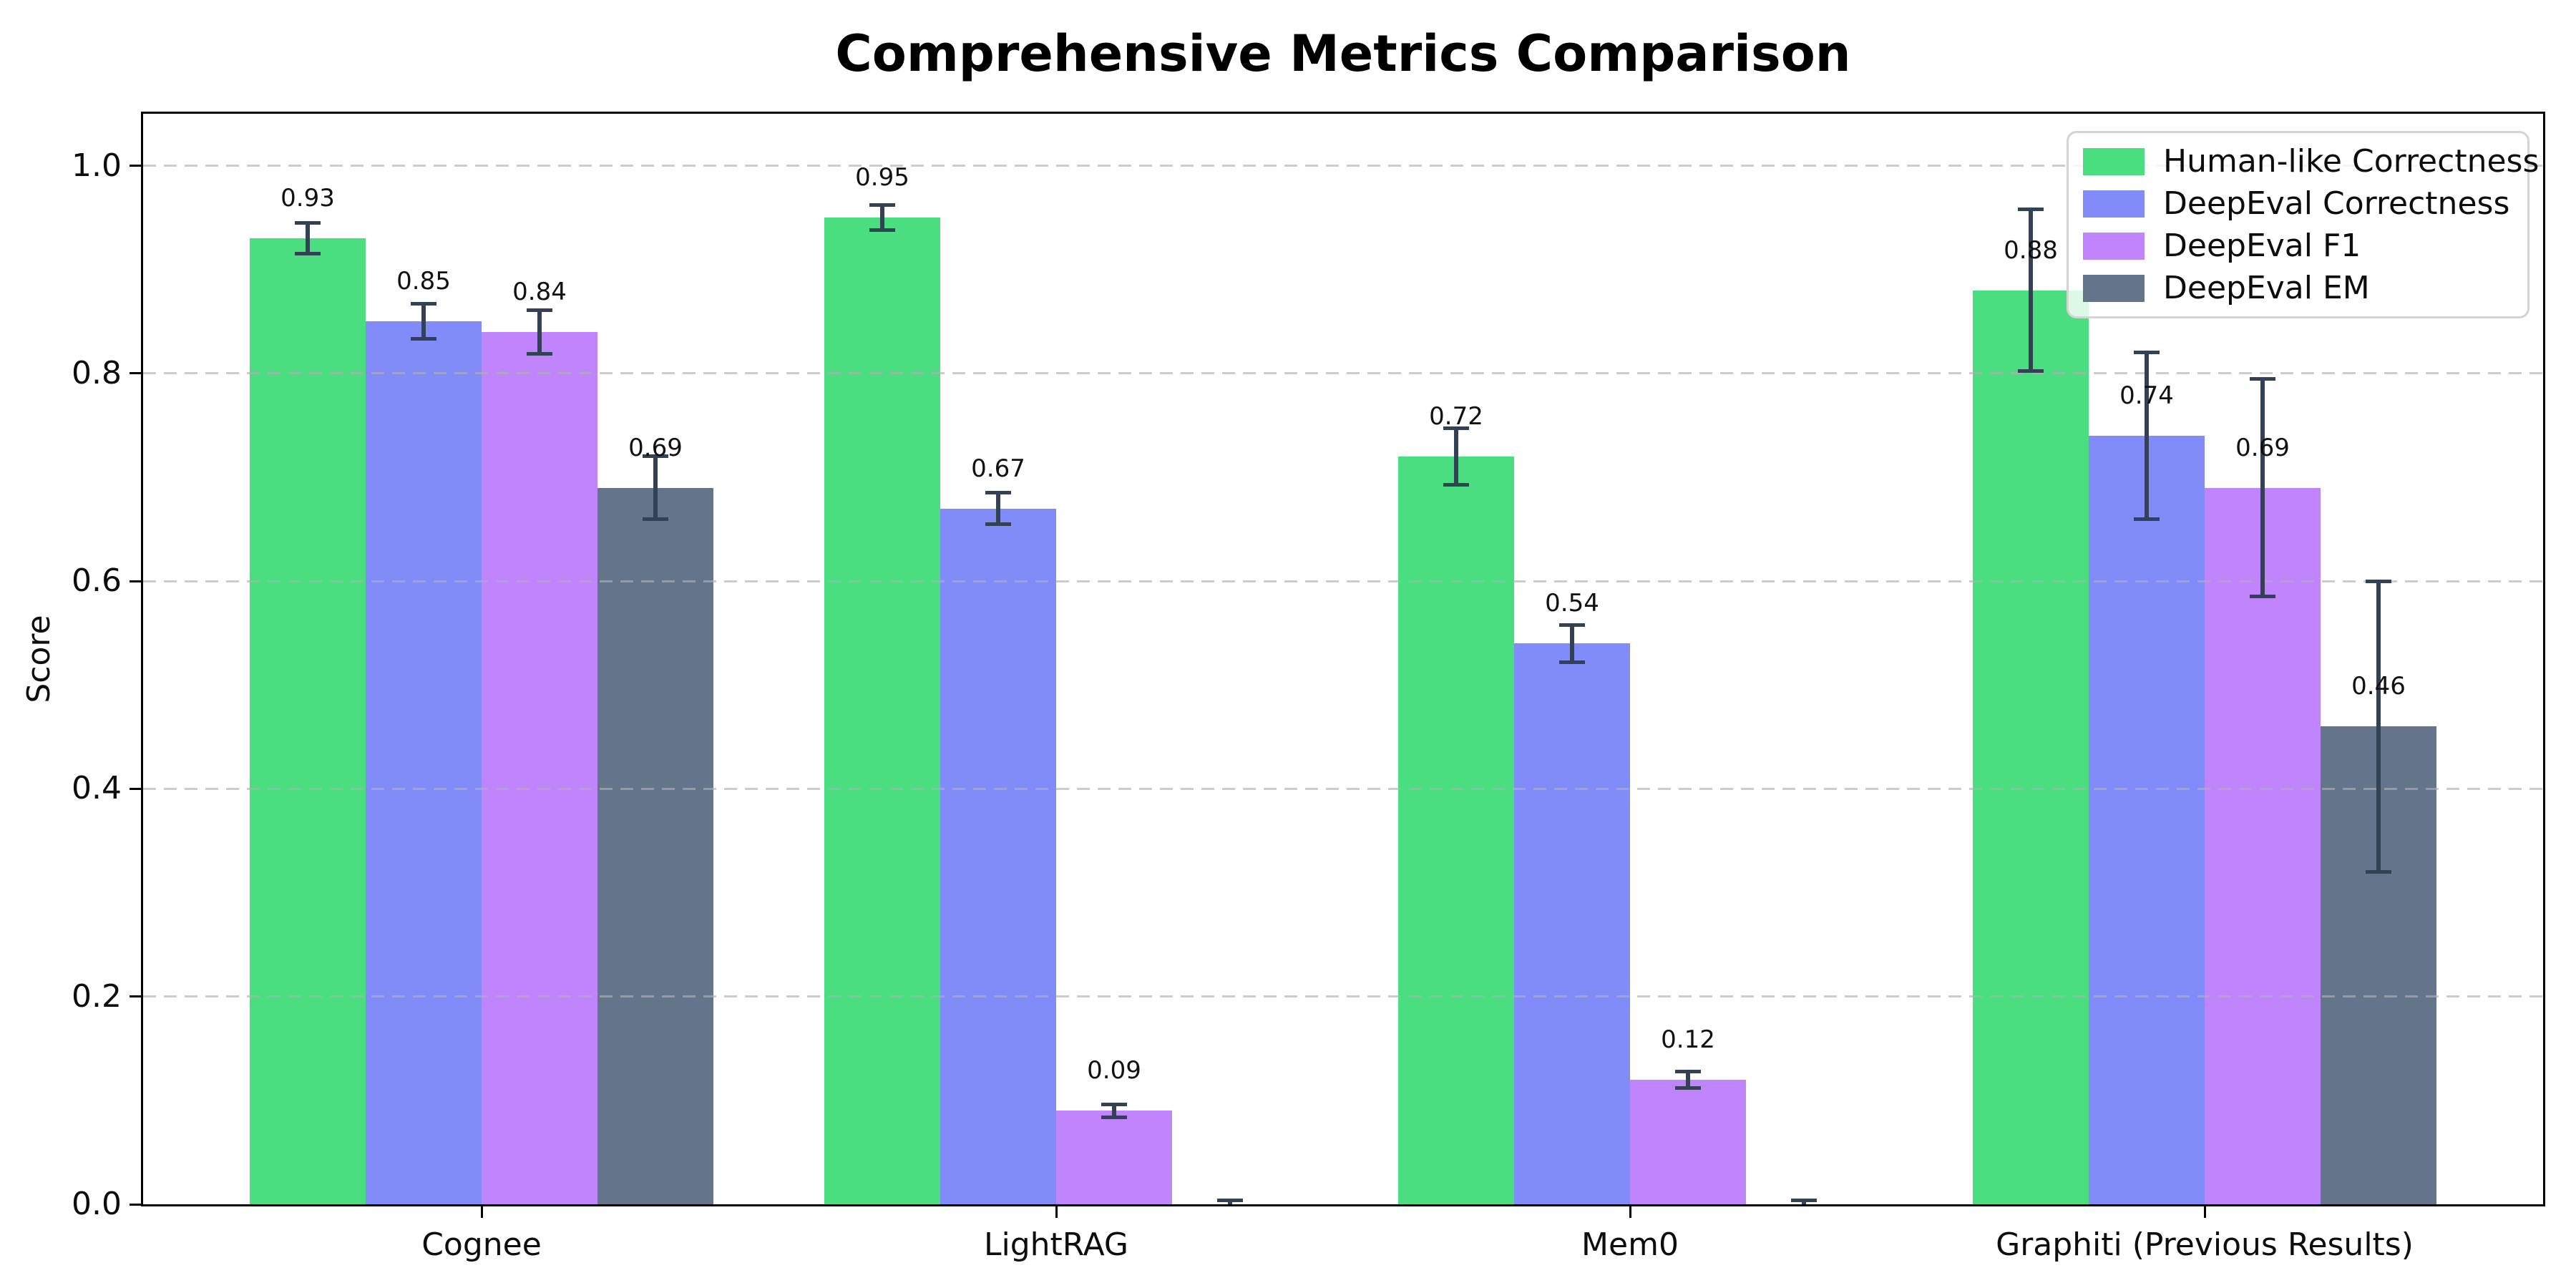 The width and height of the screenshot is (2576, 1288). I want to click on legend-item-2: DeepEval Correctness, so click(2298, 204).